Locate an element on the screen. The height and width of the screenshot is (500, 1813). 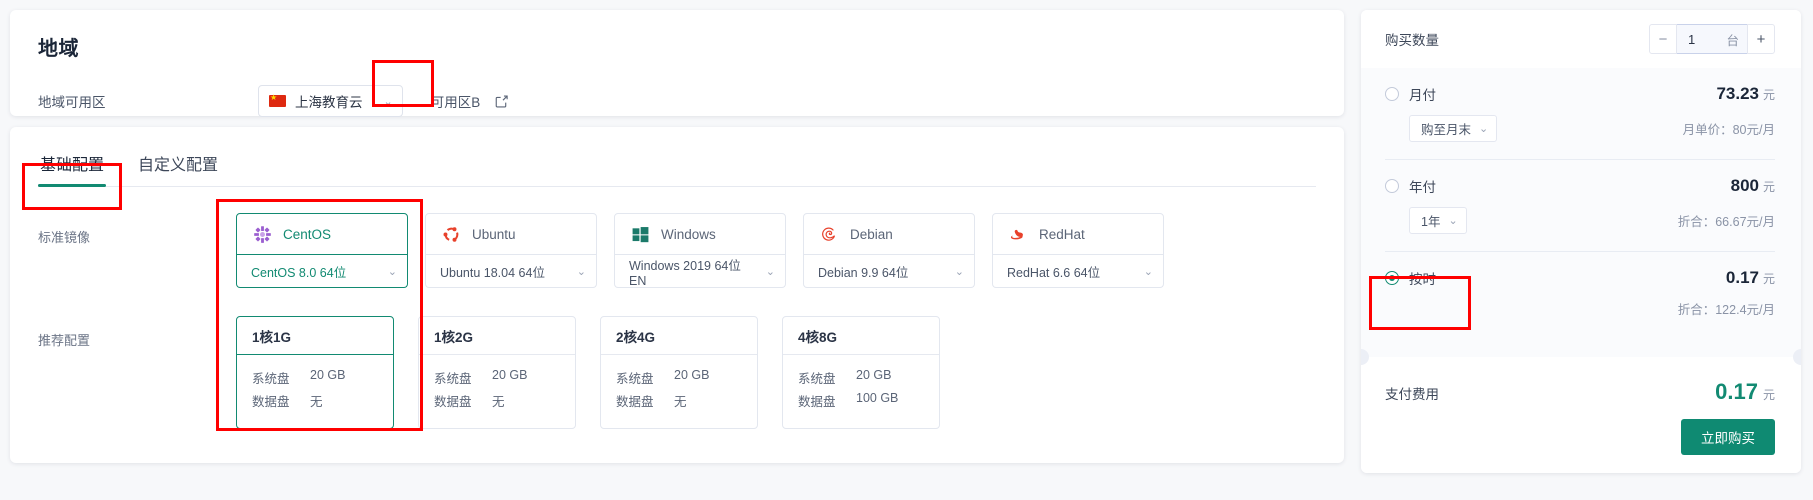
os-version-select: Debian 9.9 64位 ⌄ is located at coordinates (889, 271).